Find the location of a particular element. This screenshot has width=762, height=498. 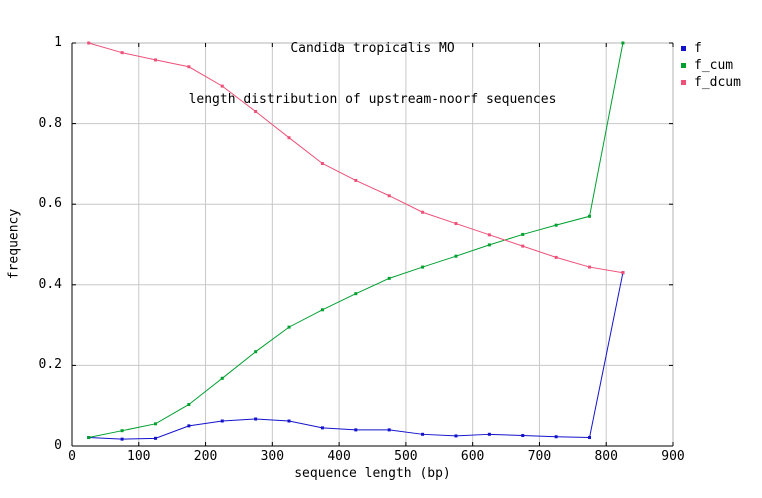

x-tick-label: 800 is located at coordinates (606, 456).